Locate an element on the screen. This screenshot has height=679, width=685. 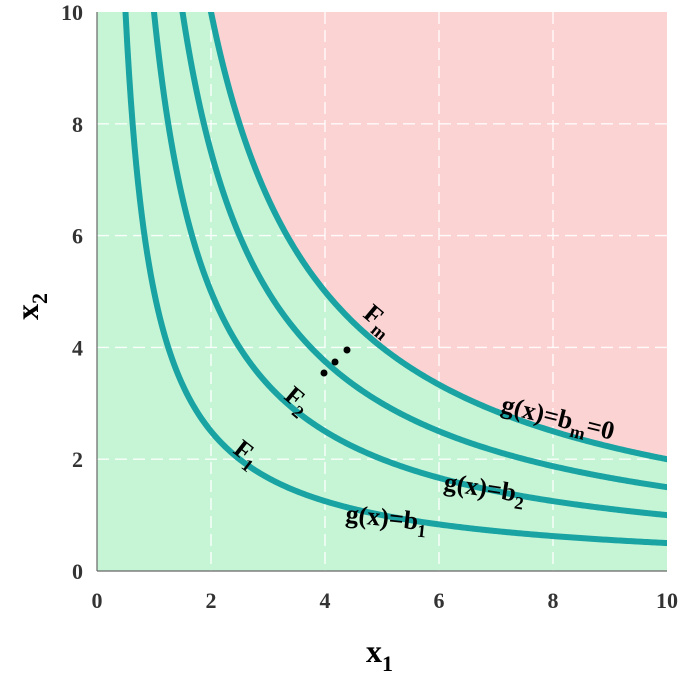
x-tick-label: 8 is located at coordinates (553, 600).